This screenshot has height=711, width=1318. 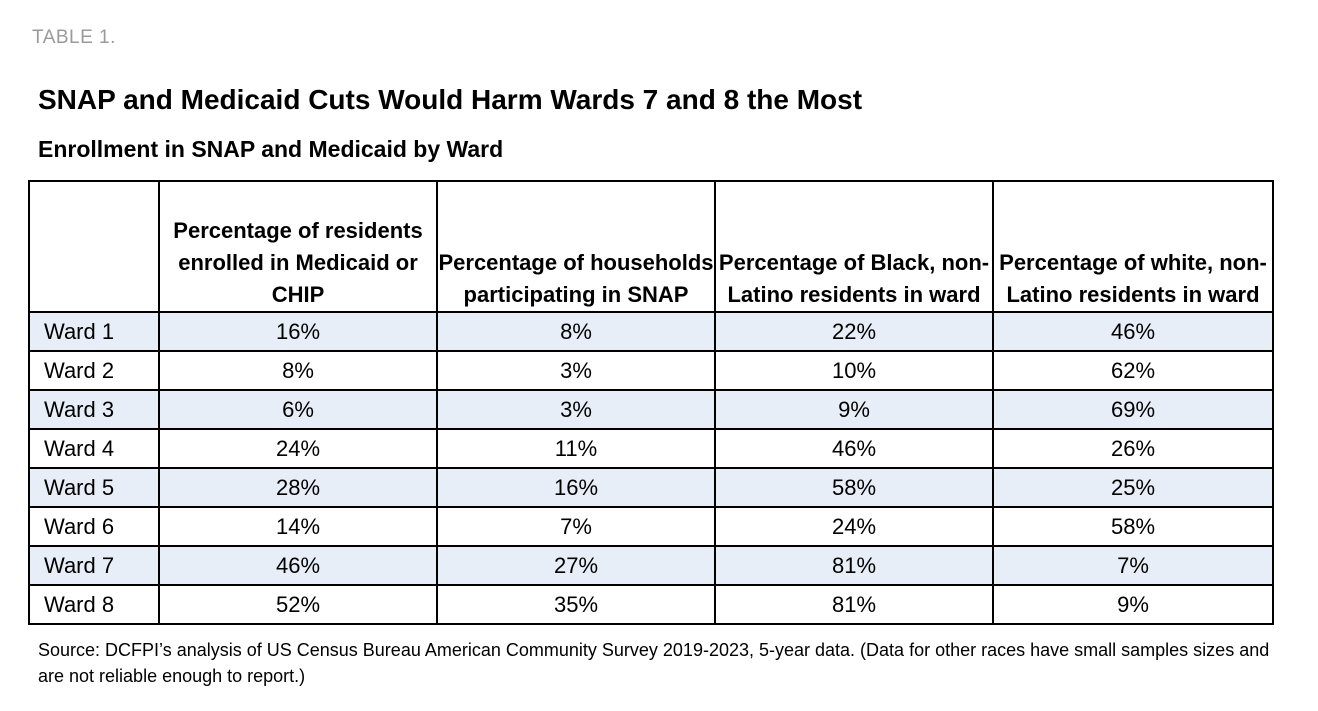 I want to click on ward-label-cell: Ward 2, so click(x=94, y=370).